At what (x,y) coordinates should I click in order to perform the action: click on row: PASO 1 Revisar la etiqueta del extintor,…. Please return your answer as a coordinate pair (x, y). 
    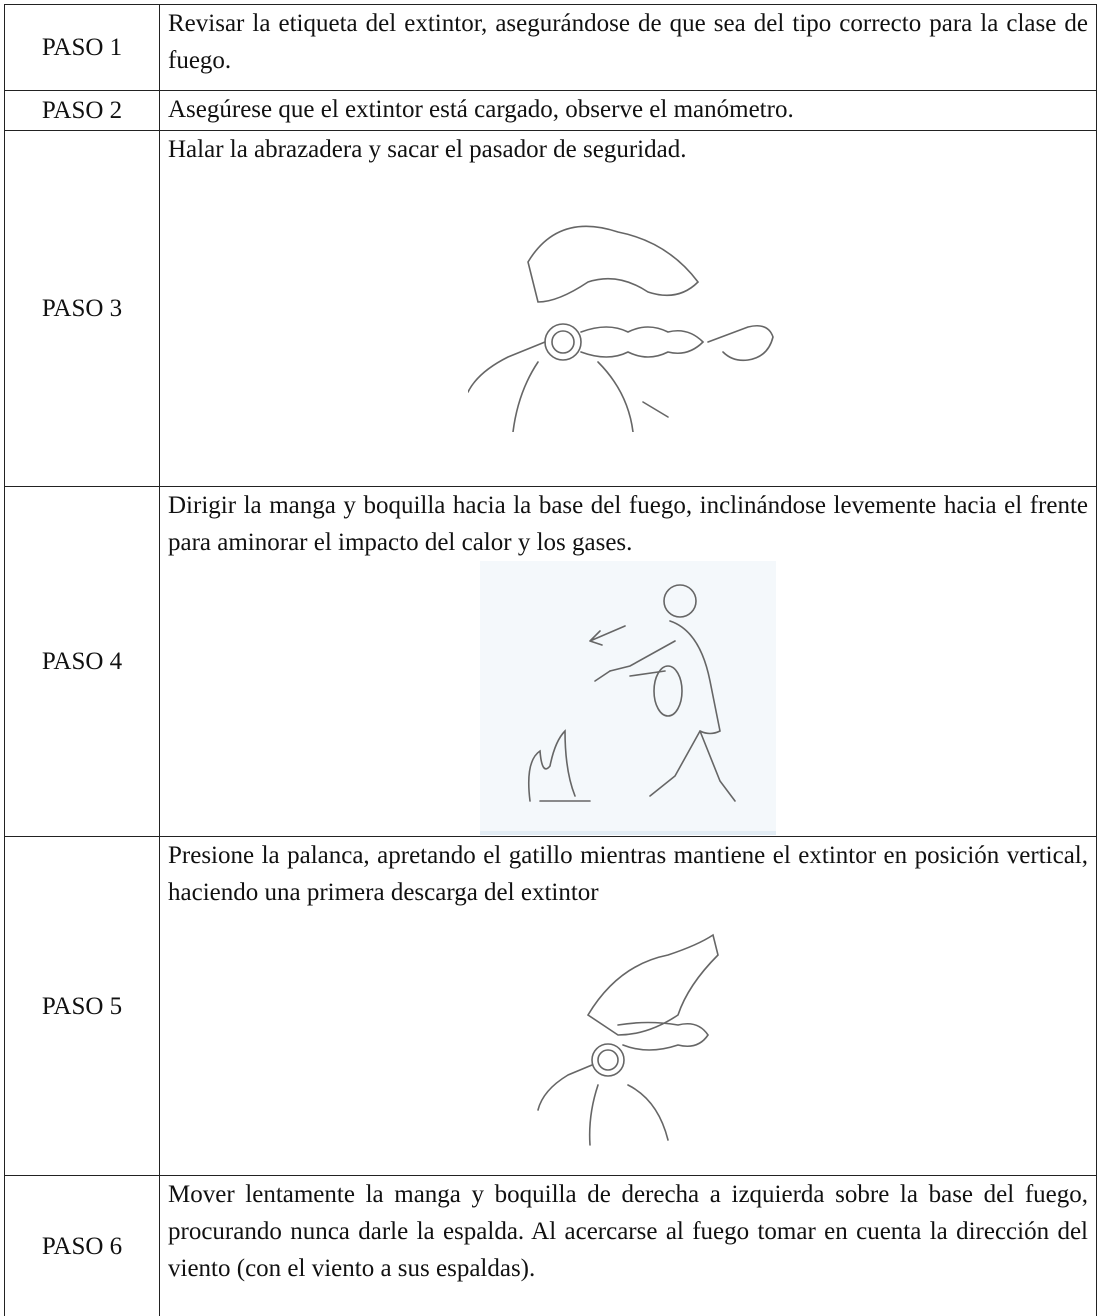
    Looking at the image, I should click on (550, 47).